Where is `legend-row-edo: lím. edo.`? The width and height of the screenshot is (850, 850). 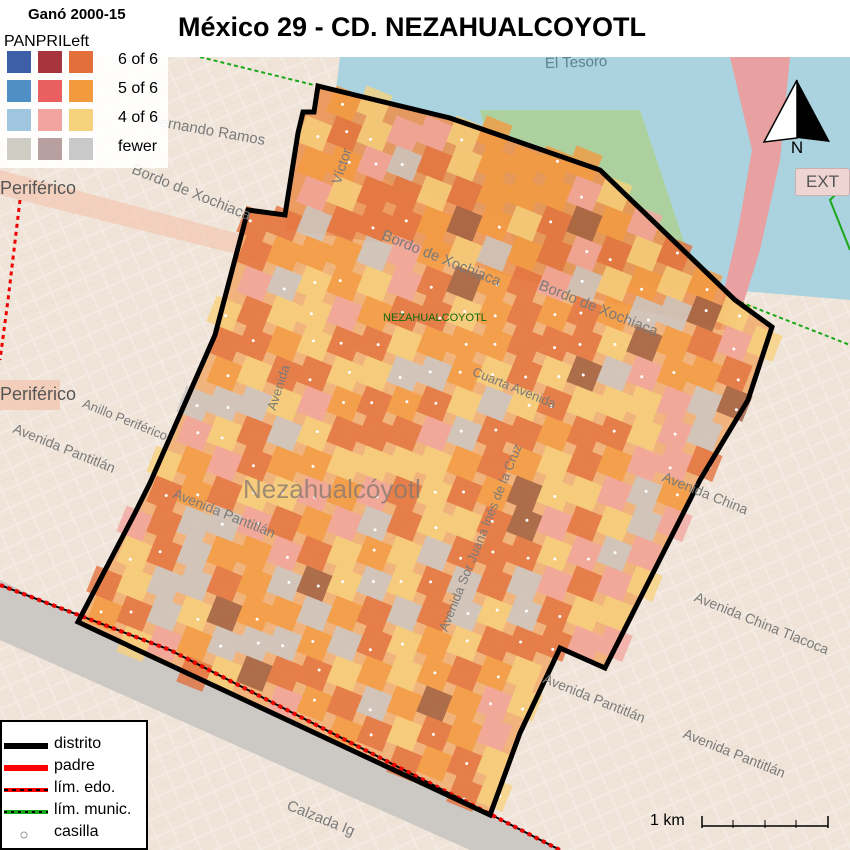
legend-row-edo: lím. edo. is located at coordinates (76, 789).